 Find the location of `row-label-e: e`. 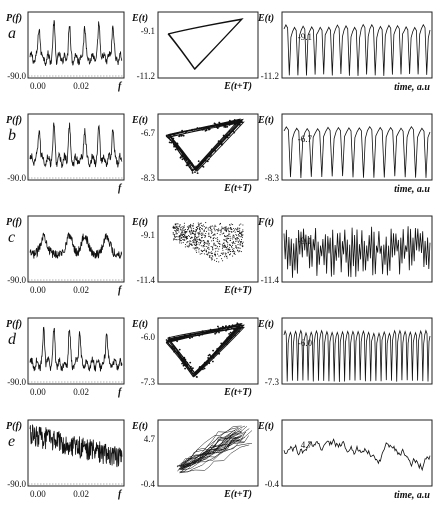

row-label-e: e is located at coordinates (11, 441).